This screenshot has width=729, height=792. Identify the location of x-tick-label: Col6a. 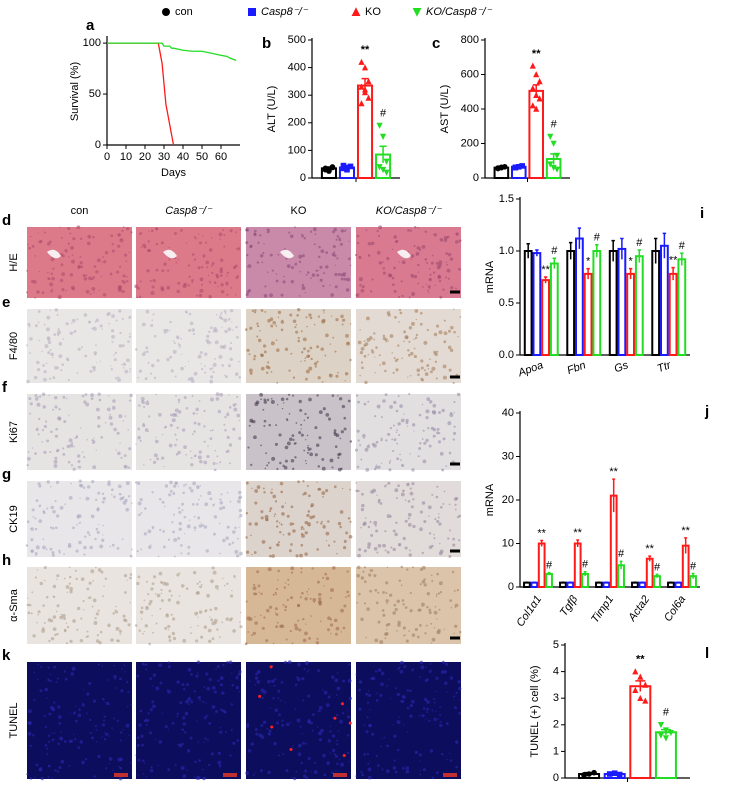
(675, 609).